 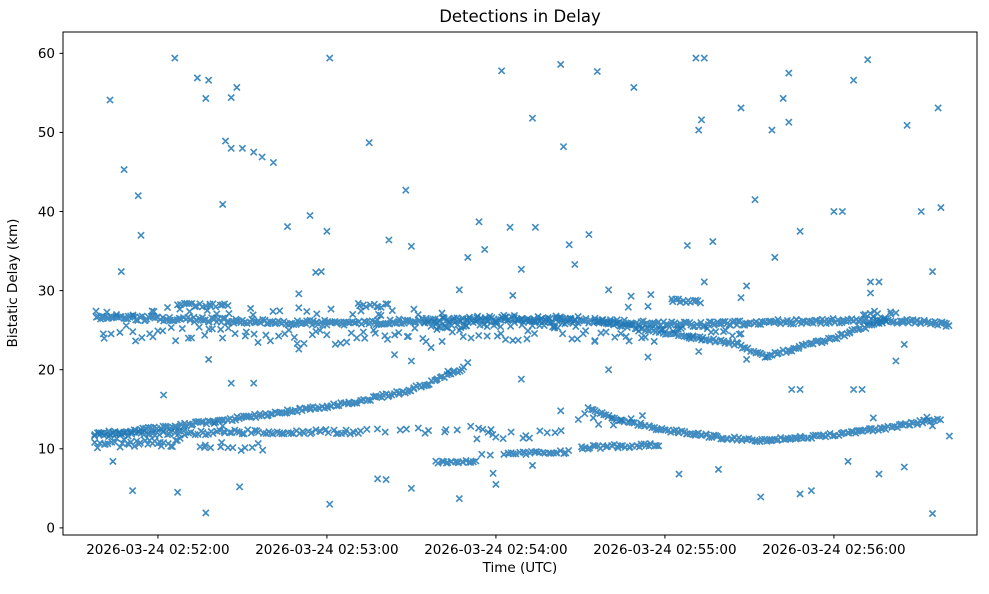 I want to click on scatter-track-upper-right-blob, so click(x=879, y=315).